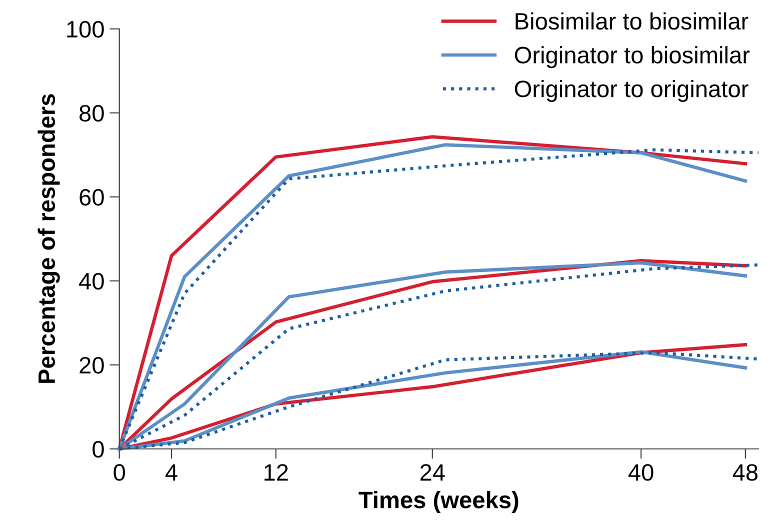 The width and height of the screenshot is (770, 525). What do you see at coordinates (438, 502) in the screenshot?
I see `x-axis-title: Times (weeks)` at bounding box center [438, 502].